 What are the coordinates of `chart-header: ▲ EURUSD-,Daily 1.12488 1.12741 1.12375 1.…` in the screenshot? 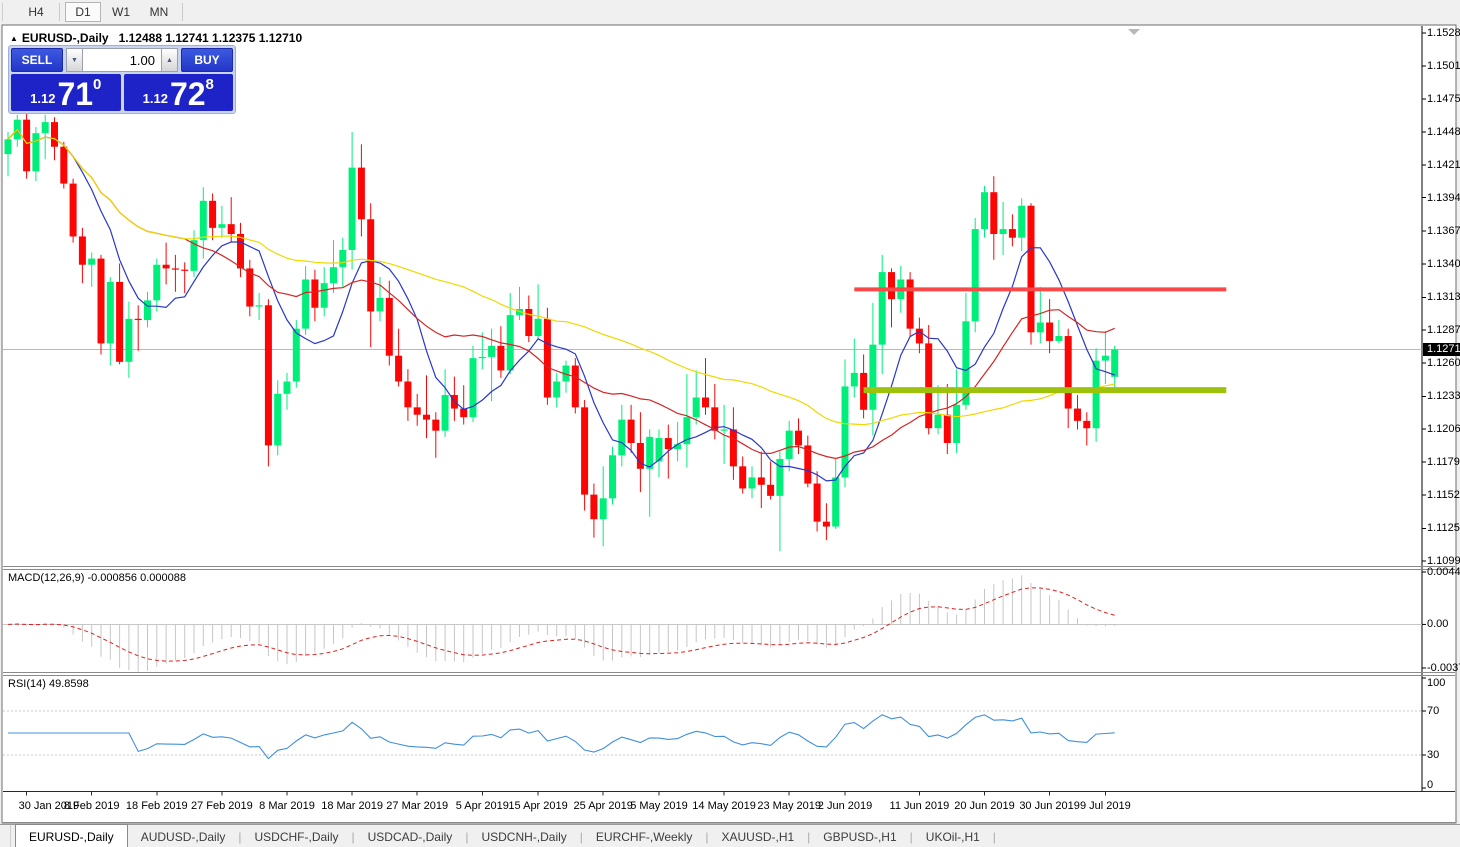 It's located at (156, 38).